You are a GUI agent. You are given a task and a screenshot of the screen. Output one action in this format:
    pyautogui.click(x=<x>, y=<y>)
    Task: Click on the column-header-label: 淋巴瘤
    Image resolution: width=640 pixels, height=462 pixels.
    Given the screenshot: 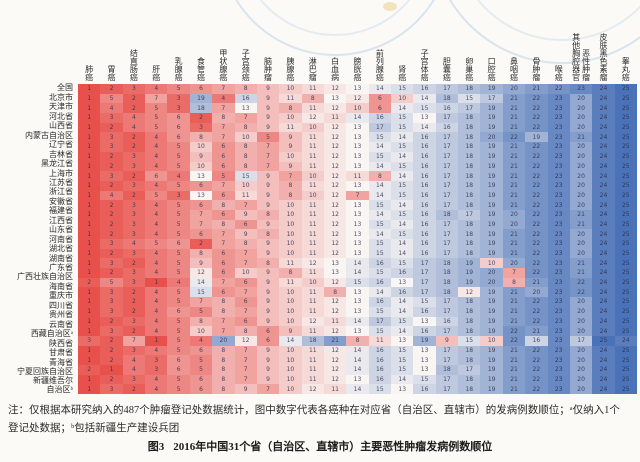 What is the action you would take?
    pyautogui.click(x=313, y=69)
    